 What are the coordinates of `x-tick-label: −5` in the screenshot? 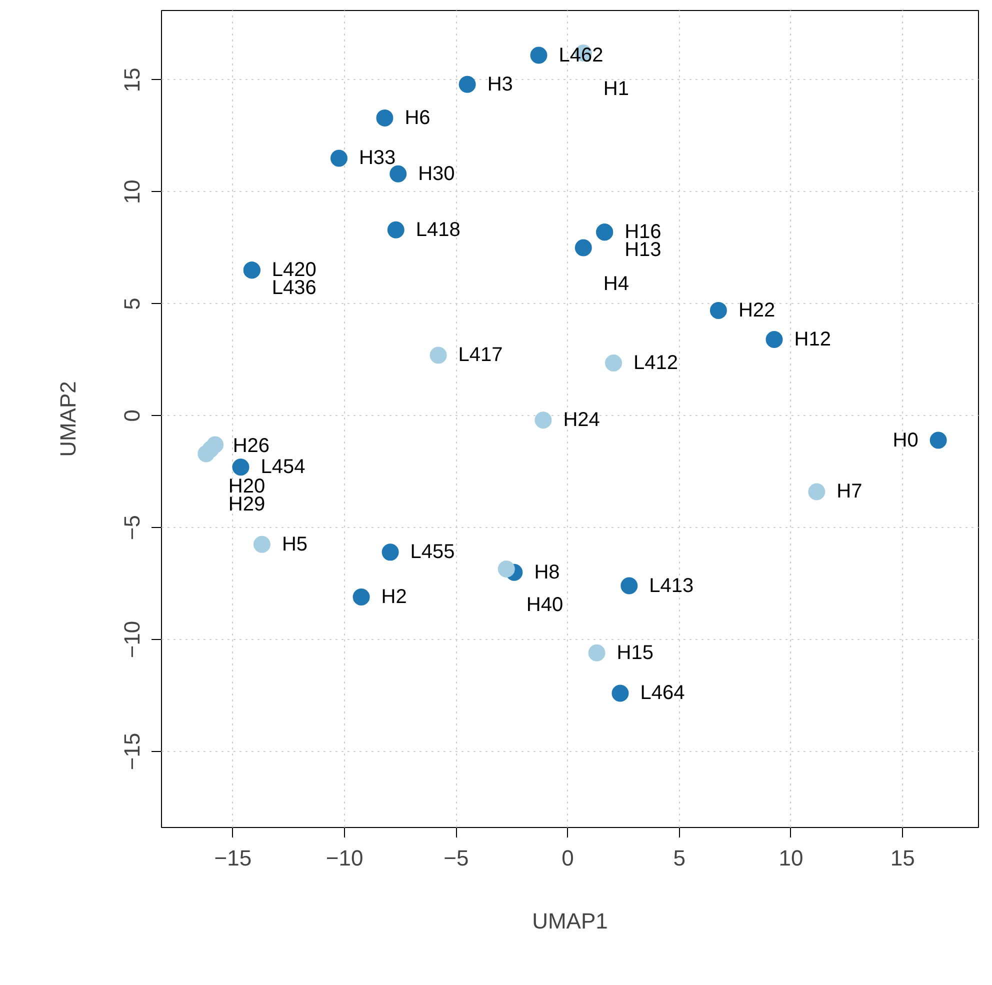 It's located at (456, 858).